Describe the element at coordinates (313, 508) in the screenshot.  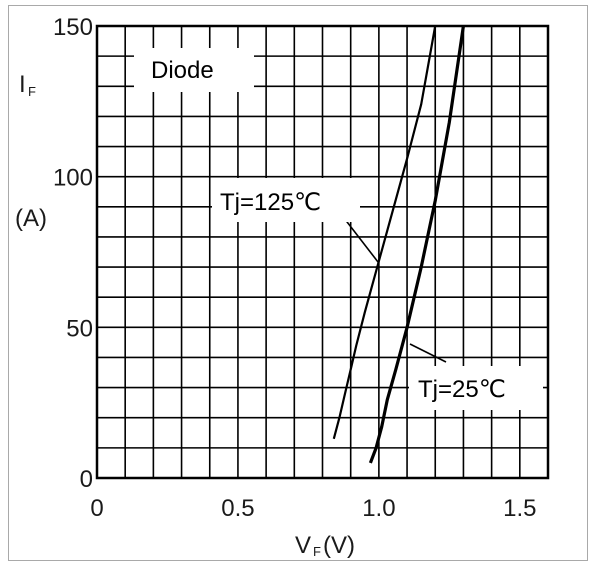
I see `x-tick-labels: 0 0.5 1.0 1.5` at that location.